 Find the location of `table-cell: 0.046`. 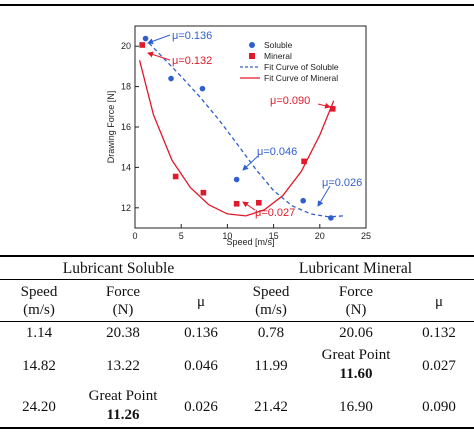

table-cell: 0.046 is located at coordinates (201, 366).